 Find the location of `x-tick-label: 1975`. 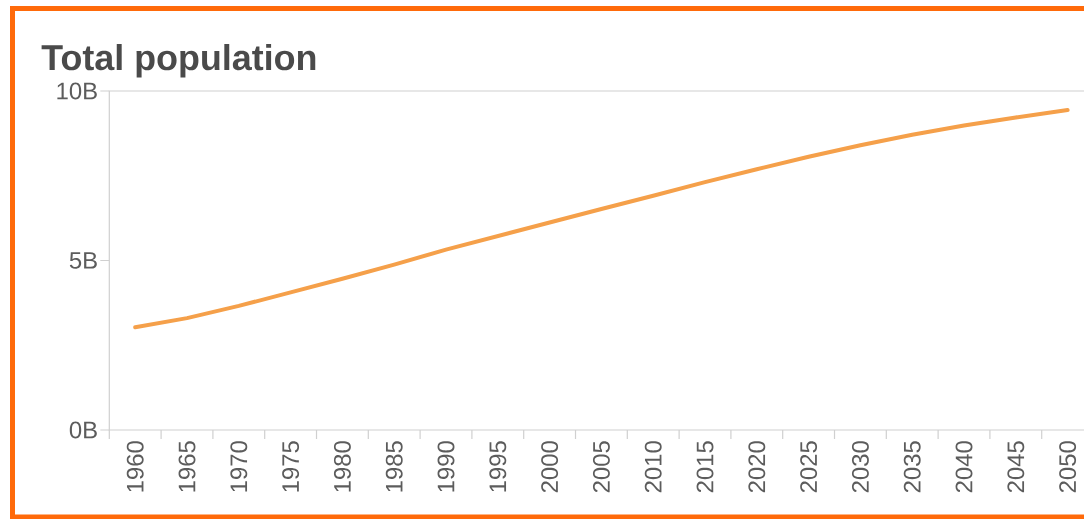

x-tick-label: 1975 is located at coordinates (291, 466).